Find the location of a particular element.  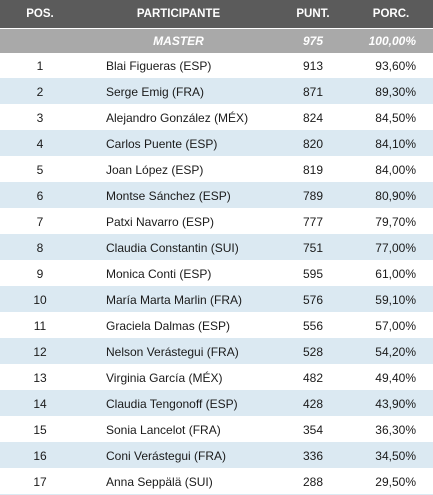

row-points: 354 is located at coordinates (313, 429).